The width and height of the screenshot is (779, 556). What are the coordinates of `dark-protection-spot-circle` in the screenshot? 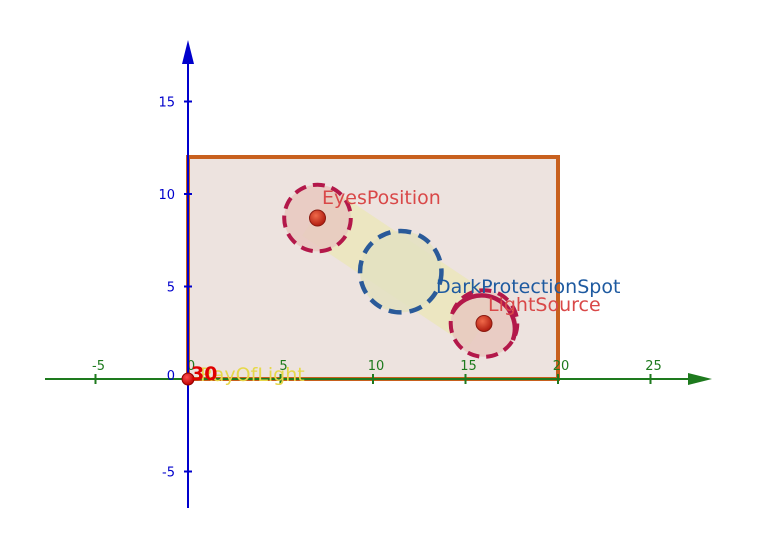 It's located at (400, 271).